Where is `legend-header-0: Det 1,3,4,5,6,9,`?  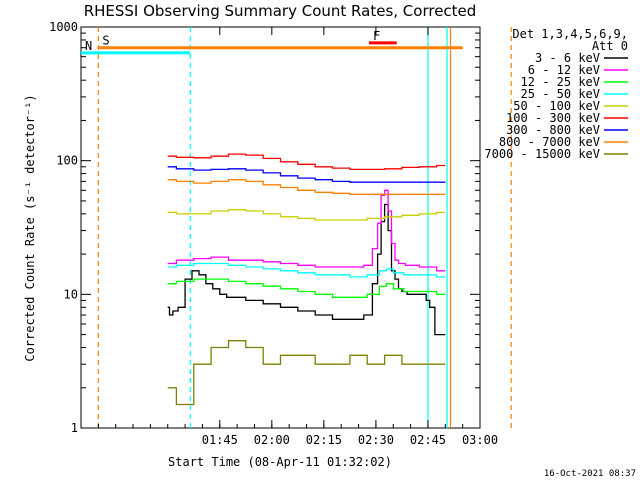
legend-header-0: Det 1,3,4,5,6,9, is located at coordinates (570, 34).